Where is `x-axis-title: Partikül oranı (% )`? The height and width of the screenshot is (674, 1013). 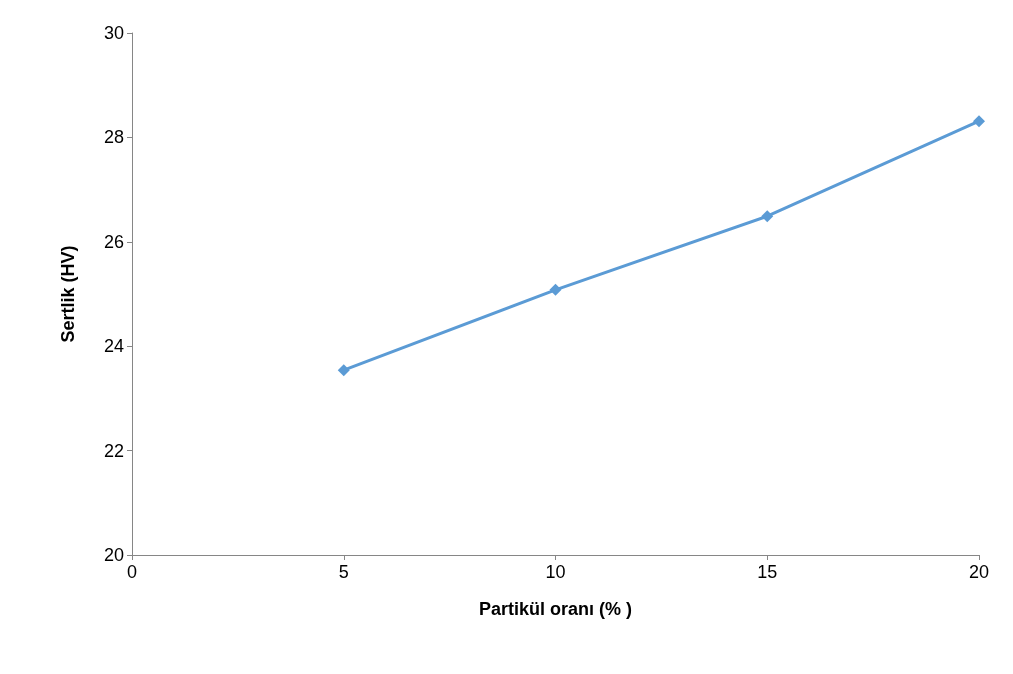 x-axis-title: Partikül oranı (% ) is located at coordinates (555, 609).